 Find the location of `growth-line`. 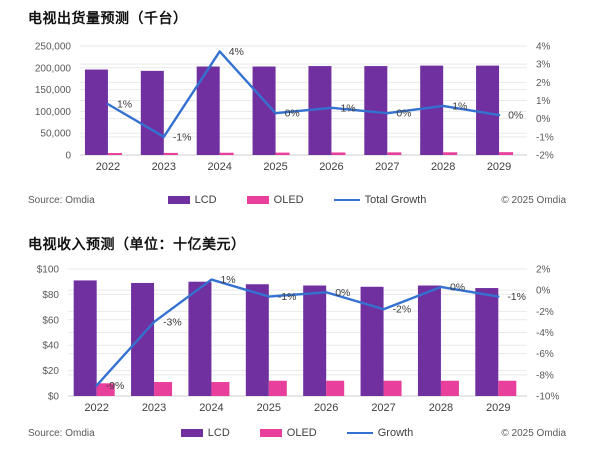

growth-line is located at coordinates (303, 94).